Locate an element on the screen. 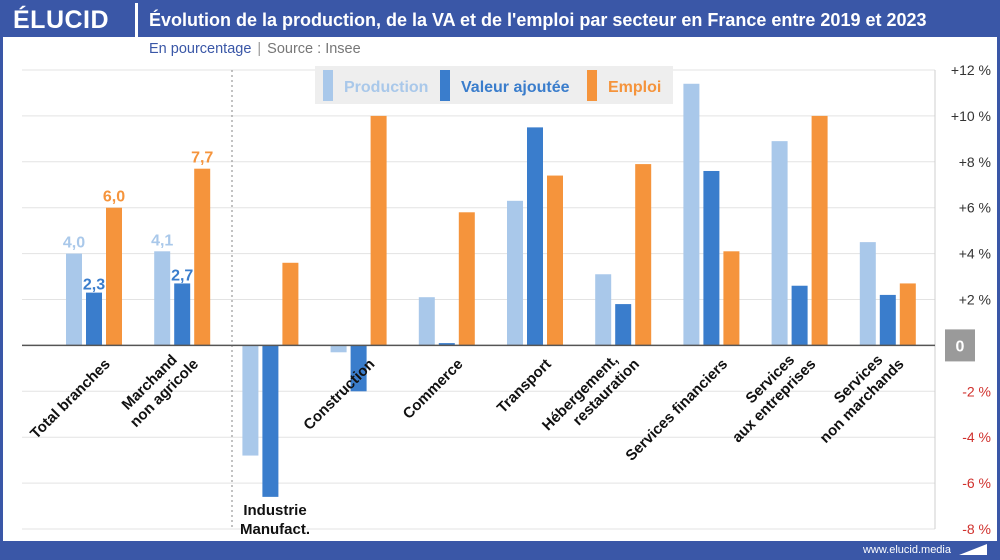 The image size is (1000, 560). y-tick-label: +10 % is located at coordinates (971, 116).